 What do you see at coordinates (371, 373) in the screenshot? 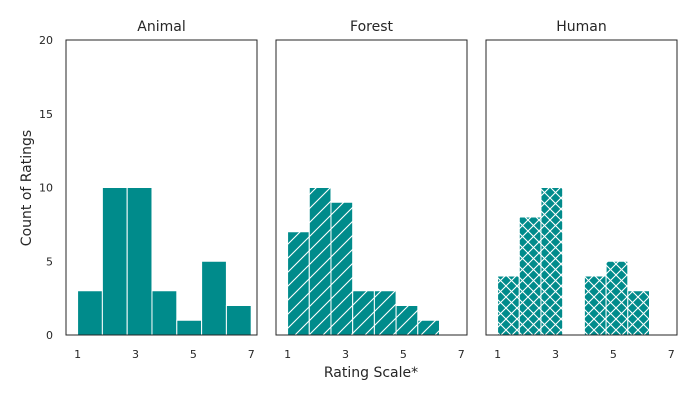
I see `x-axis-label: Rating Scale*` at bounding box center [371, 373].